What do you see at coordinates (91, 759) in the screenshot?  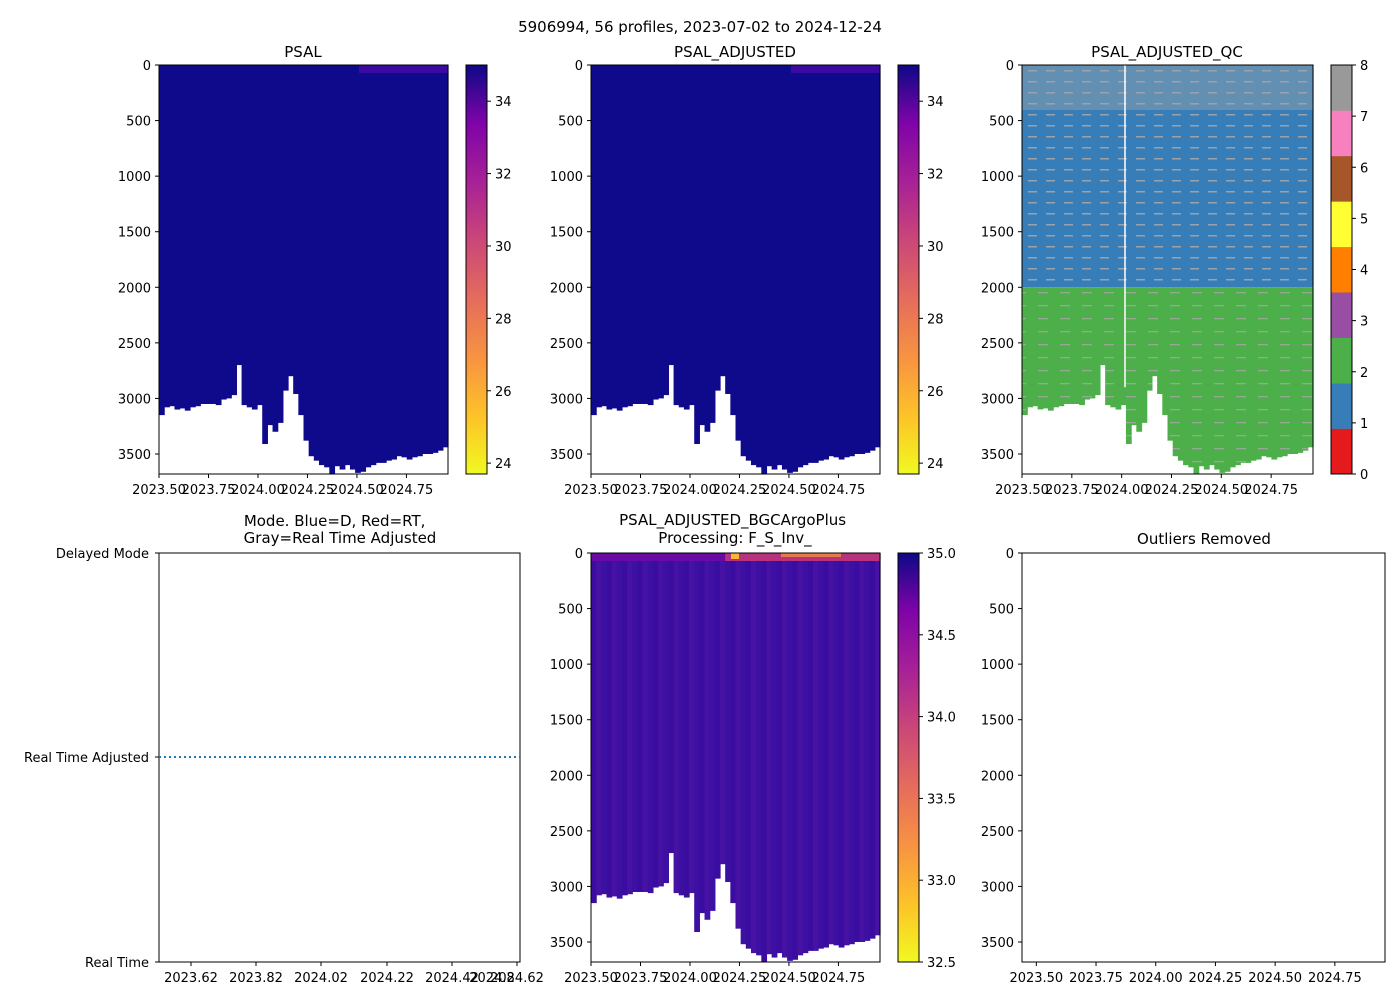 I see `y-axis: Delayed Mode Real Time Adjusted Real Time` at bounding box center [91, 759].